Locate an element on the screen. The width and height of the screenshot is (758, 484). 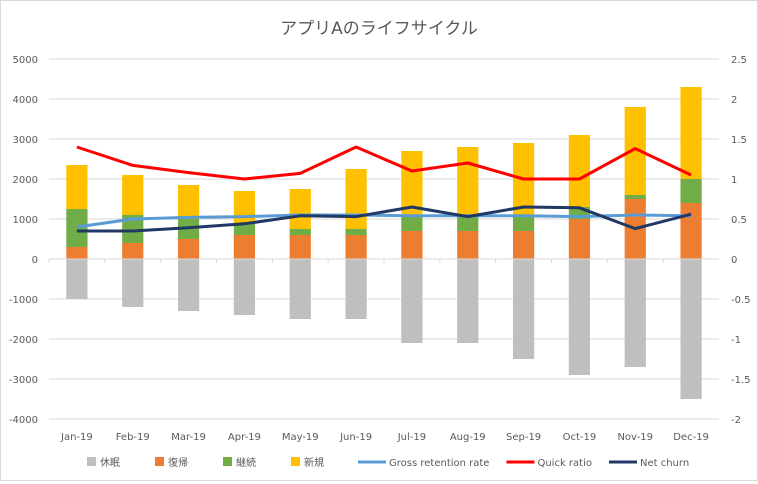
line-gross-retention-rate is located at coordinates (384, 221).